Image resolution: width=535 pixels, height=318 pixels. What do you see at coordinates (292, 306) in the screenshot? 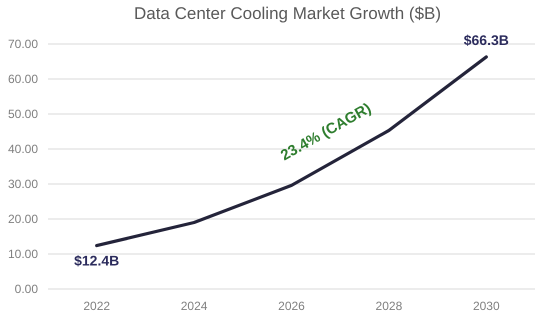
I see `x-tick-label: 2026` at bounding box center [292, 306].